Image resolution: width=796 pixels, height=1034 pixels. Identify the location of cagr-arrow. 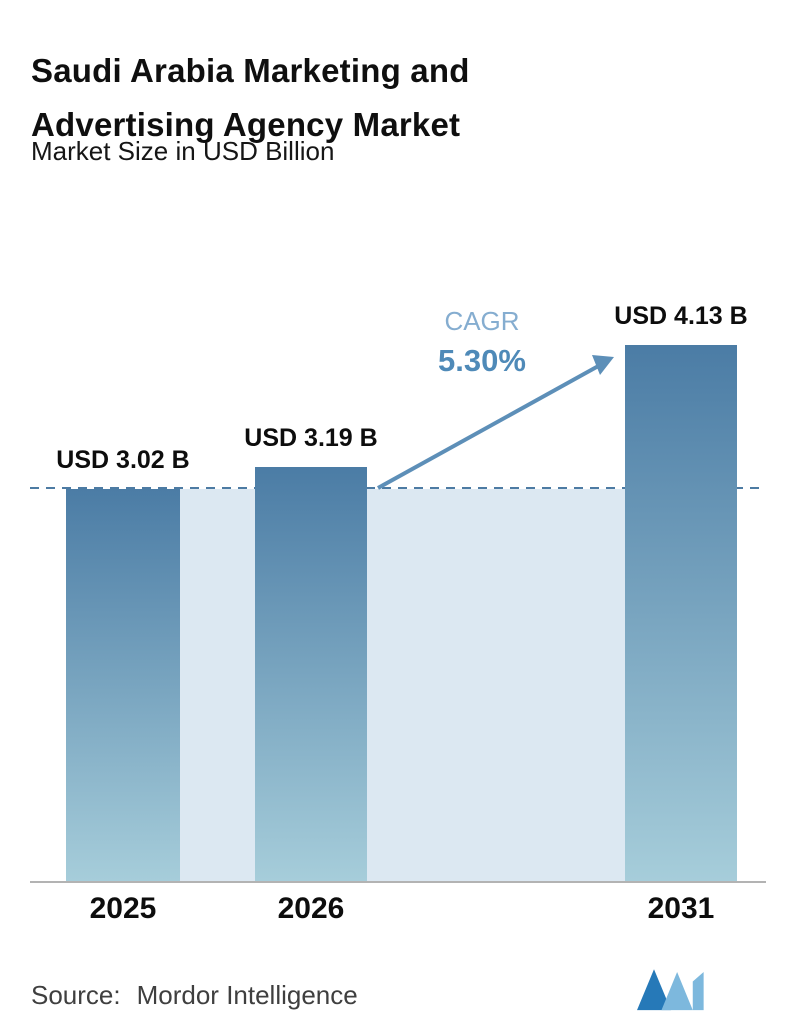
(495, 422).